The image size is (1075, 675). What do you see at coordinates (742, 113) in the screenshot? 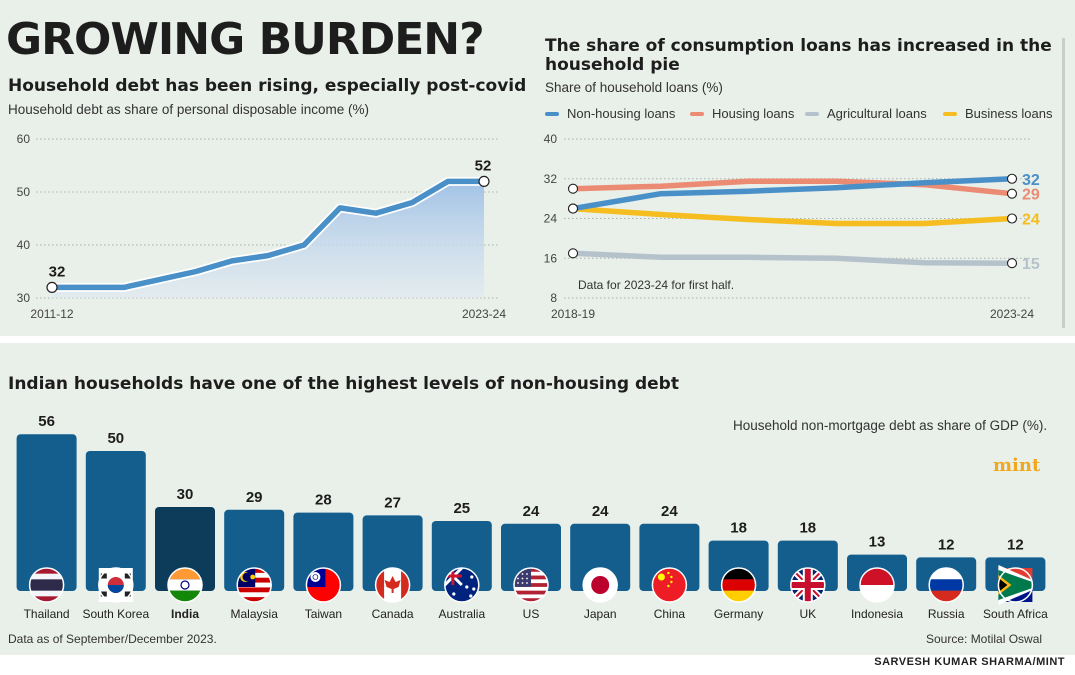
I see `legend-item-housing: Housing loans` at bounding box center [742, 113].